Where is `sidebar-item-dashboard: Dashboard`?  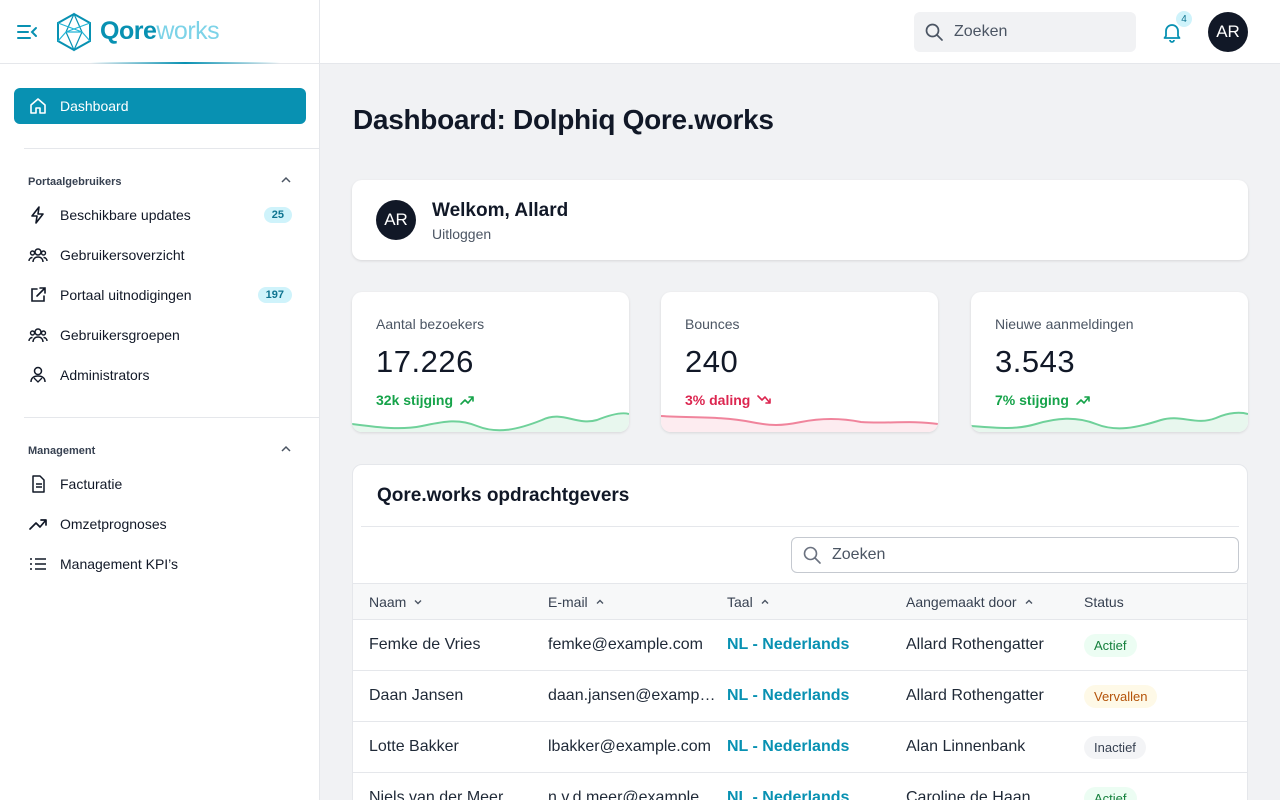 sidebar-item-dashboard: Dashboard is located at coordinates (160, 106).